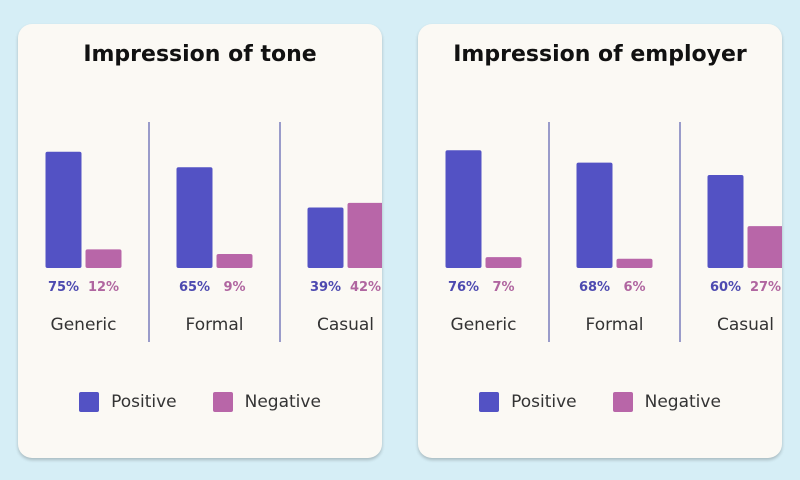 The height and width of the screenshot is (480, 800). I want to click on data-label-negative: 27%, so click(765, 287).